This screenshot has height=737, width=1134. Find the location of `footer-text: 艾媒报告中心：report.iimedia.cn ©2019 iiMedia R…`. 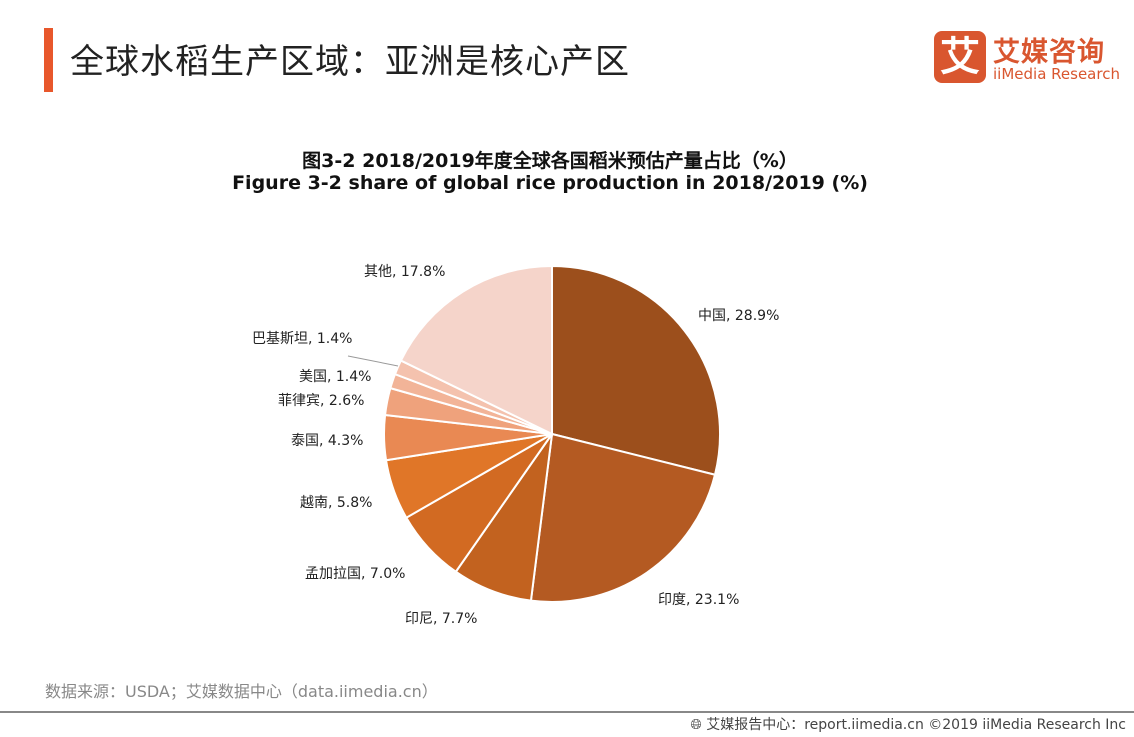

footer-text: 艾媒报告中心：report.iimedia.cn ©2019 iiMedia R… is located at coordinates (916, 725).